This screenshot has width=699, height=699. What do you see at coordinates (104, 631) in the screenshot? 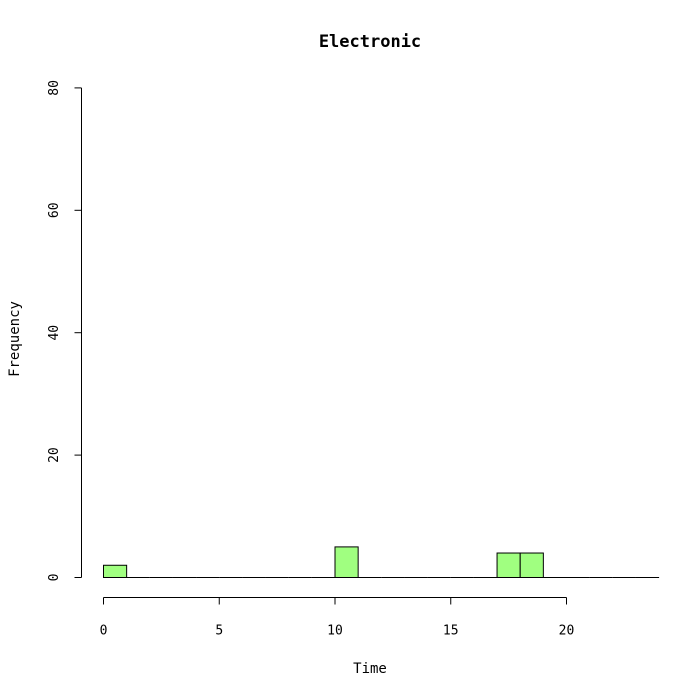
I see `x-tick-label: 0` at bounding box center [104, 631].